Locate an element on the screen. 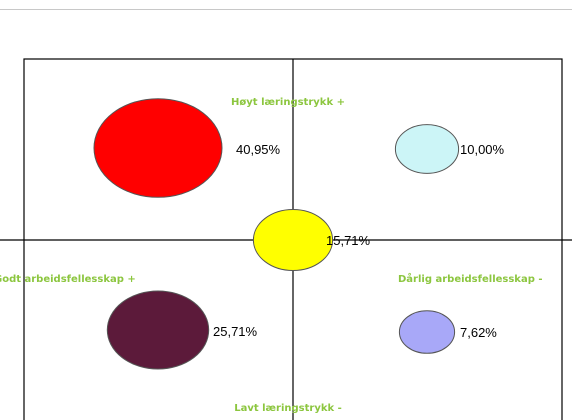 The width and height of the screenshot is (572, 420). axis-label-top: Høyt læringstrykk + is located at coordinates (288, 102).